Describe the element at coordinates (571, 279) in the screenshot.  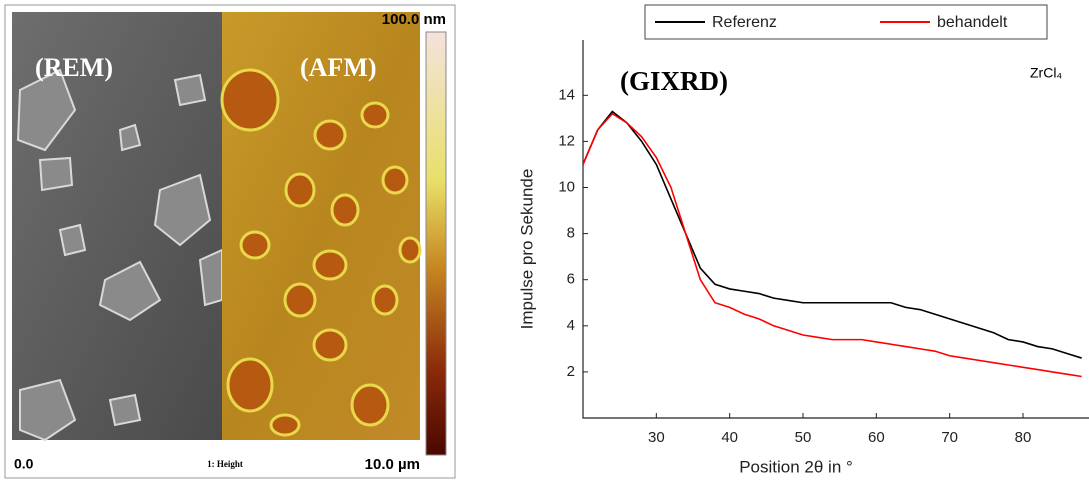
I see `y-tick-label: 6` at that location.